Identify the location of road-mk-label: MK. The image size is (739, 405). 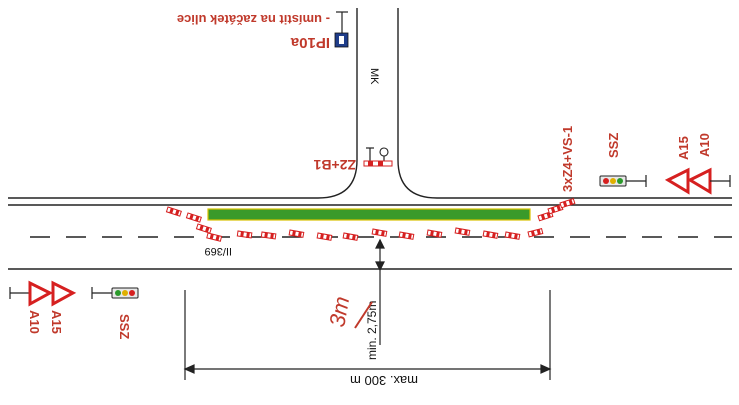
(374, 76).